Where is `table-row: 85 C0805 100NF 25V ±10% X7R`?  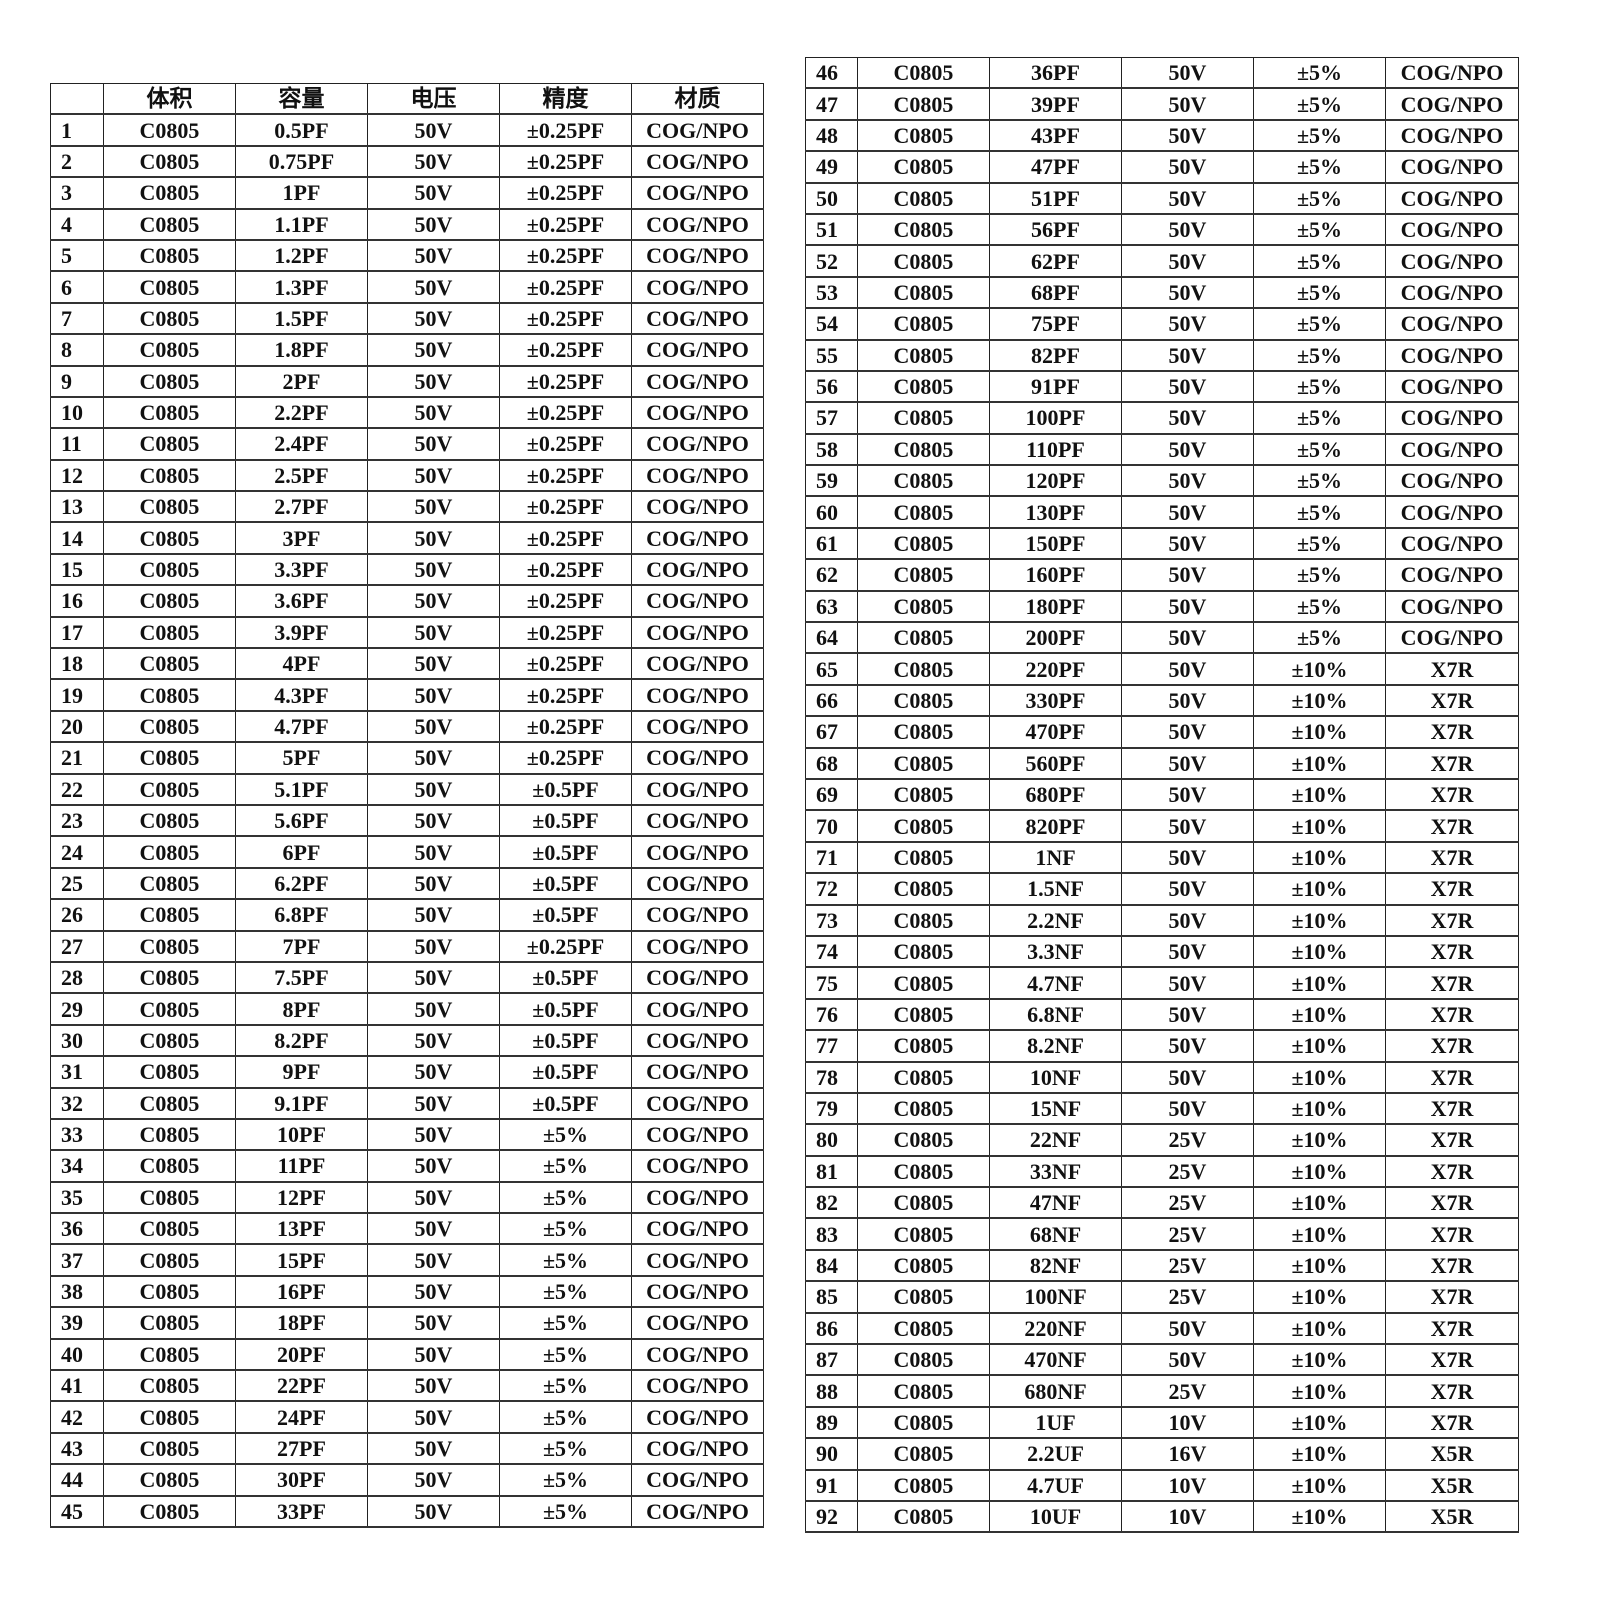
table-row: 85 C0805 100NF 25V ±10% X7R is located at coordinates (1162, 1297).